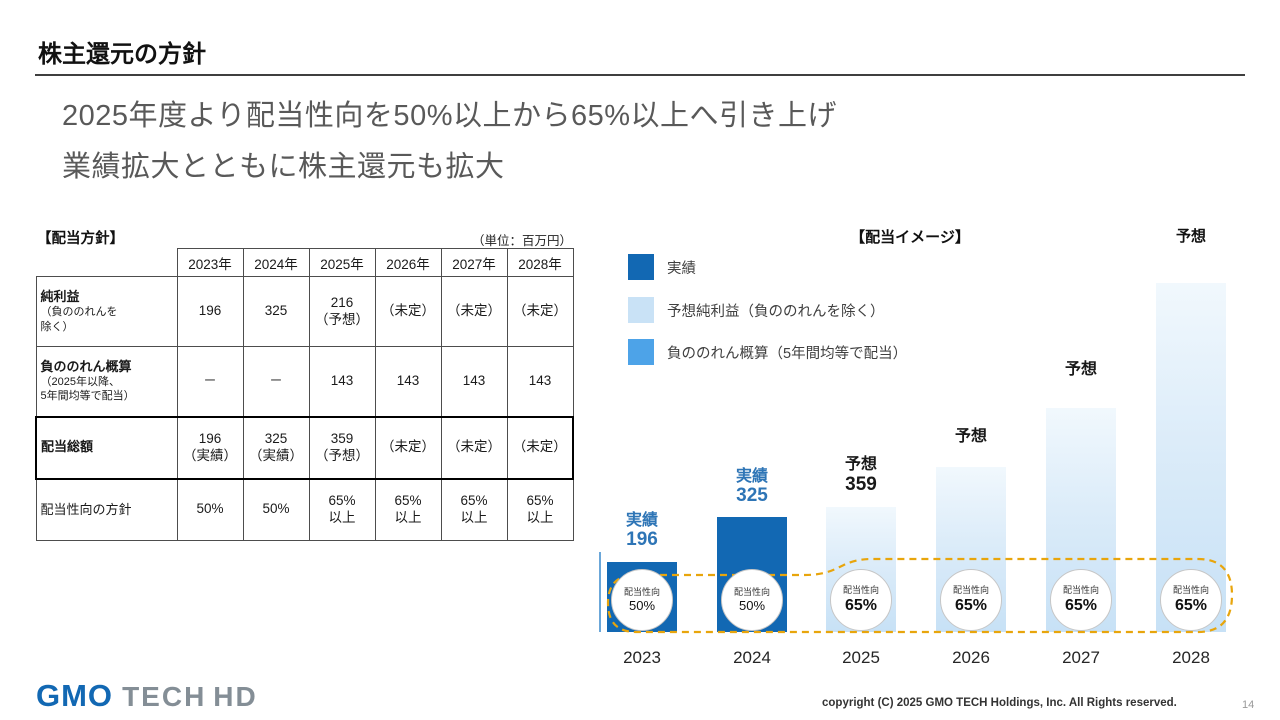 The width and height of the screenshot is (1280, 720). What do you see at coordinates (450, 116) in the screenshot?
I see `subtitle-line-1: 2025年度より配当性向を50%以上から65%以上へ引き上げ` at bounding box center [450, 116].